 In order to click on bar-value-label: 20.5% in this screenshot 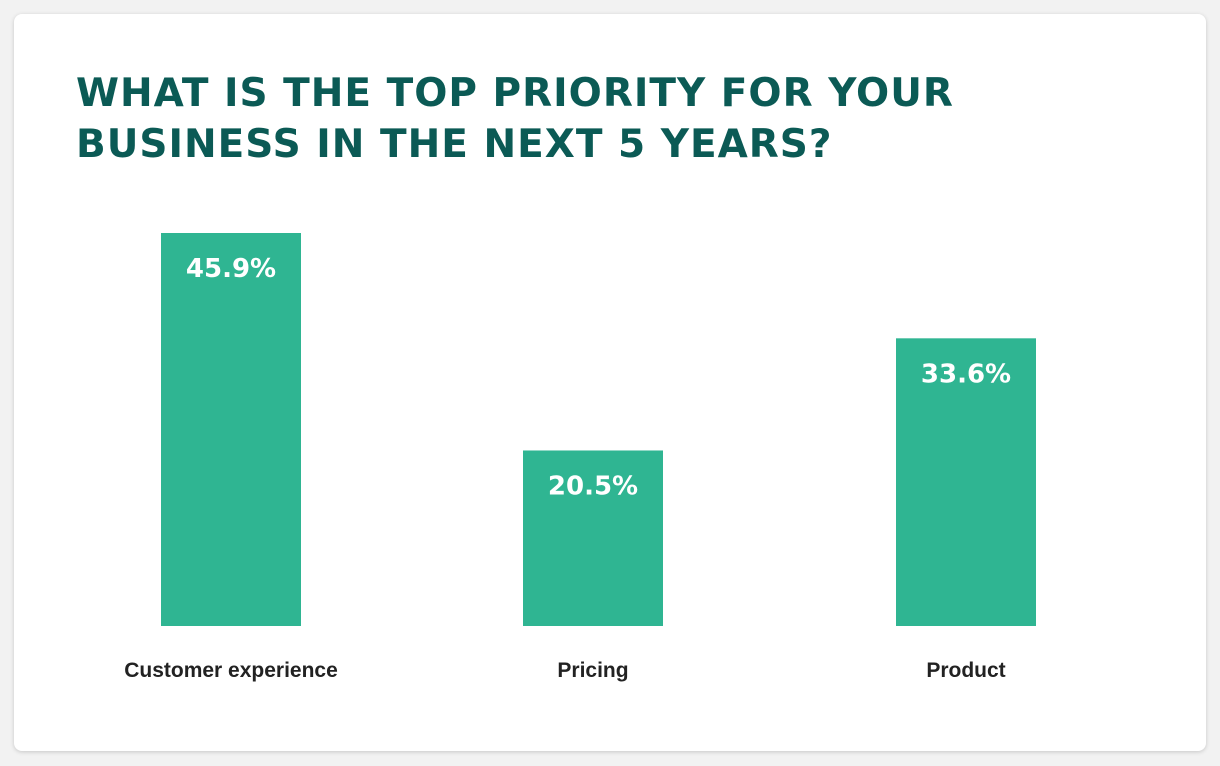, I will do `click(593, 486)`.